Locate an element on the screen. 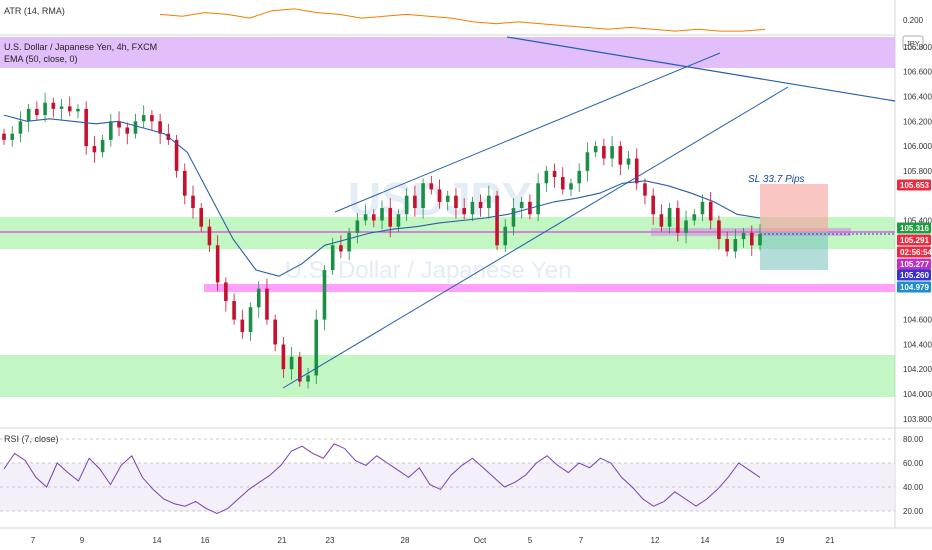  entry-box is located at coordinates (751, 232).